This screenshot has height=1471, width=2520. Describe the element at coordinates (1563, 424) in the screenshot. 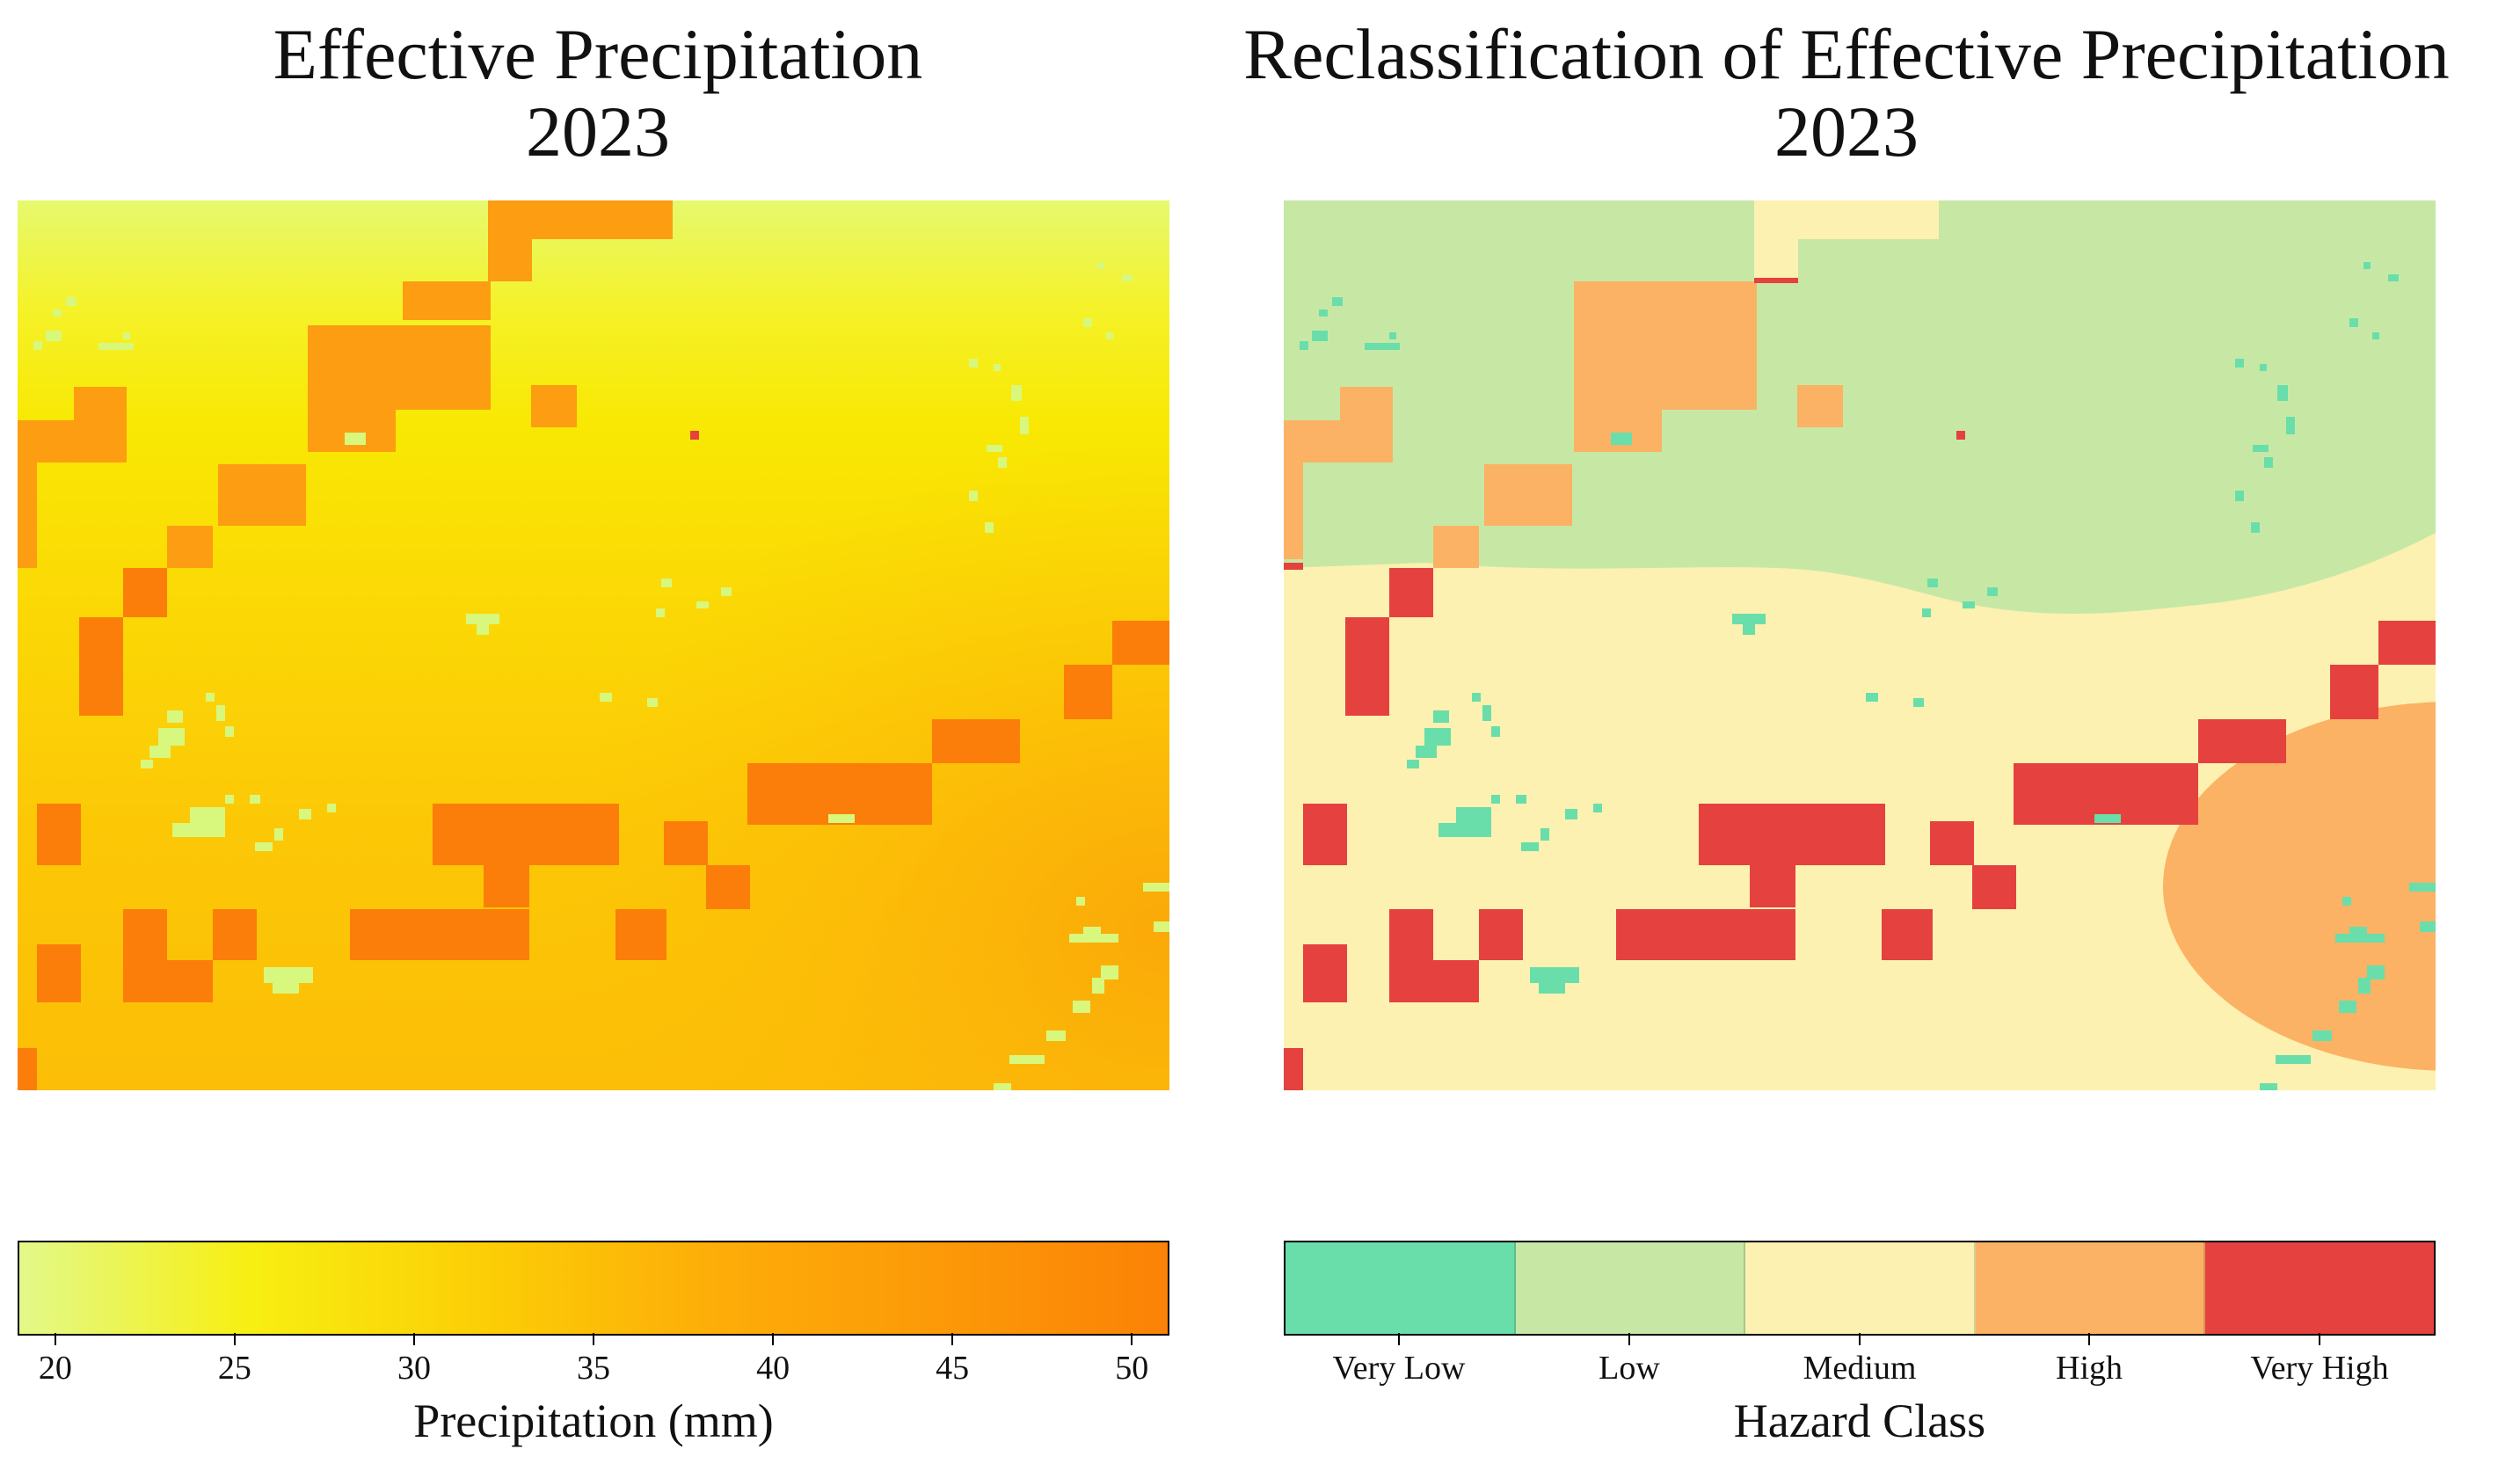

I see `high-class-cells` at that location.